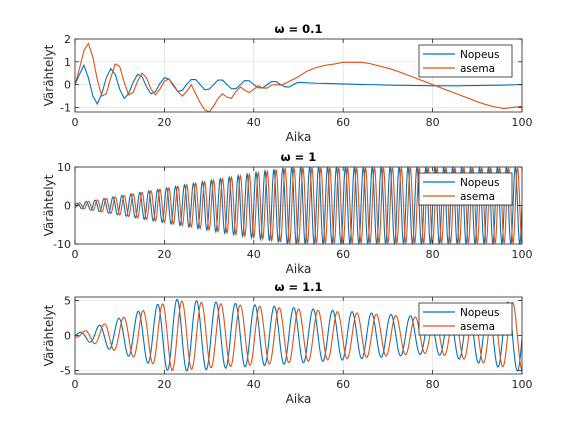  I want to click on chart-title: ω = 1.1, so click(298, 287).